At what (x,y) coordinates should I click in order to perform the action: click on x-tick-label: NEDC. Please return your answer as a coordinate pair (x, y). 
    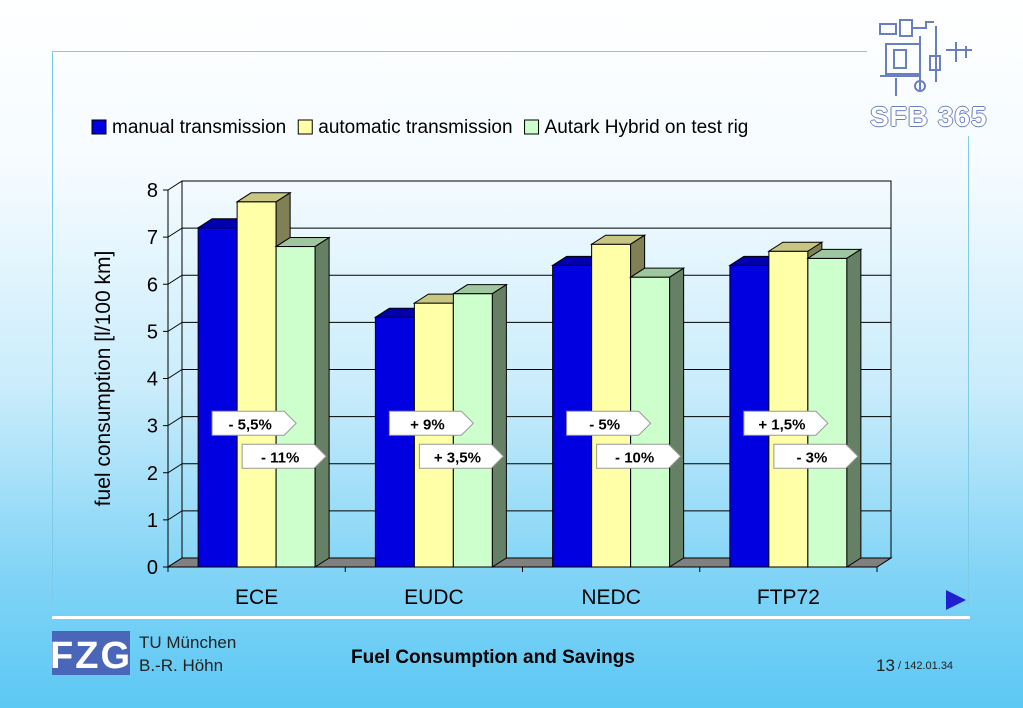
    Looking at the image, I should click on (611, 597).